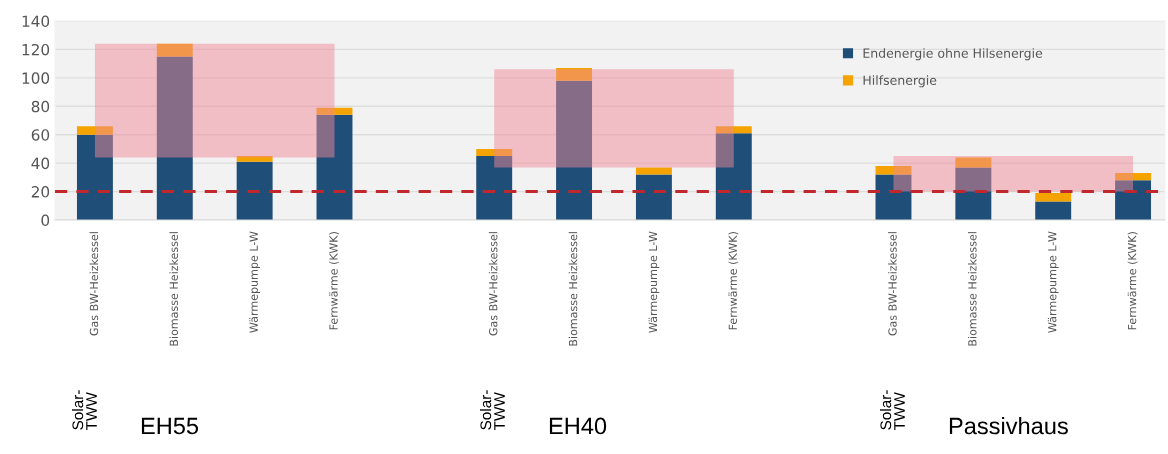  I want to click on y-tick-label: 100, so click(36, 78).